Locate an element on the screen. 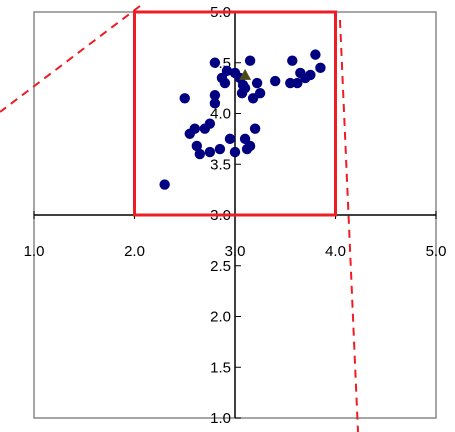  x-tick-label: 4.0 is located at coordinates (335, 251).